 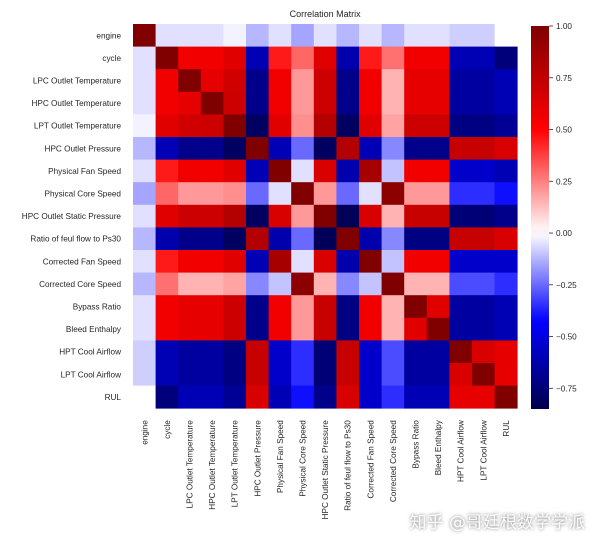 What do you see at coordinates (393, 461) in the screenshot?
I see `x-tick-label: Corrected Core Speed` at bounding box center [393, 461].